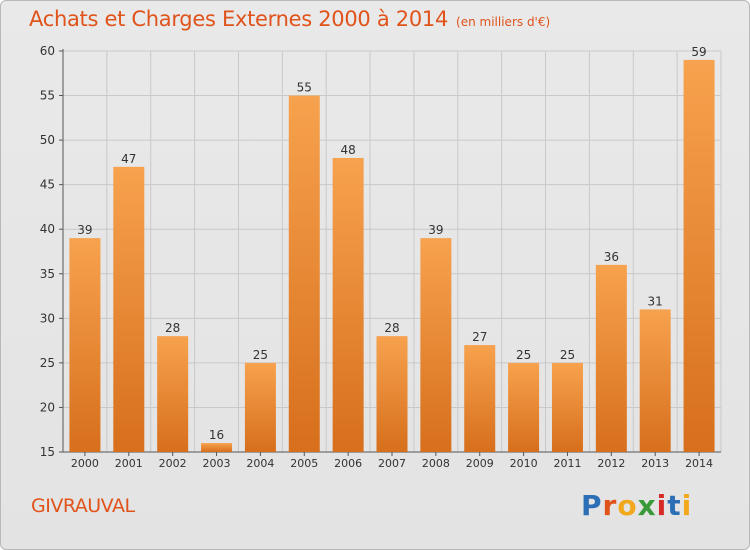 This screenshot has width=750, height=550. I want to click on y-tick-label: 20, so click(47, 407).